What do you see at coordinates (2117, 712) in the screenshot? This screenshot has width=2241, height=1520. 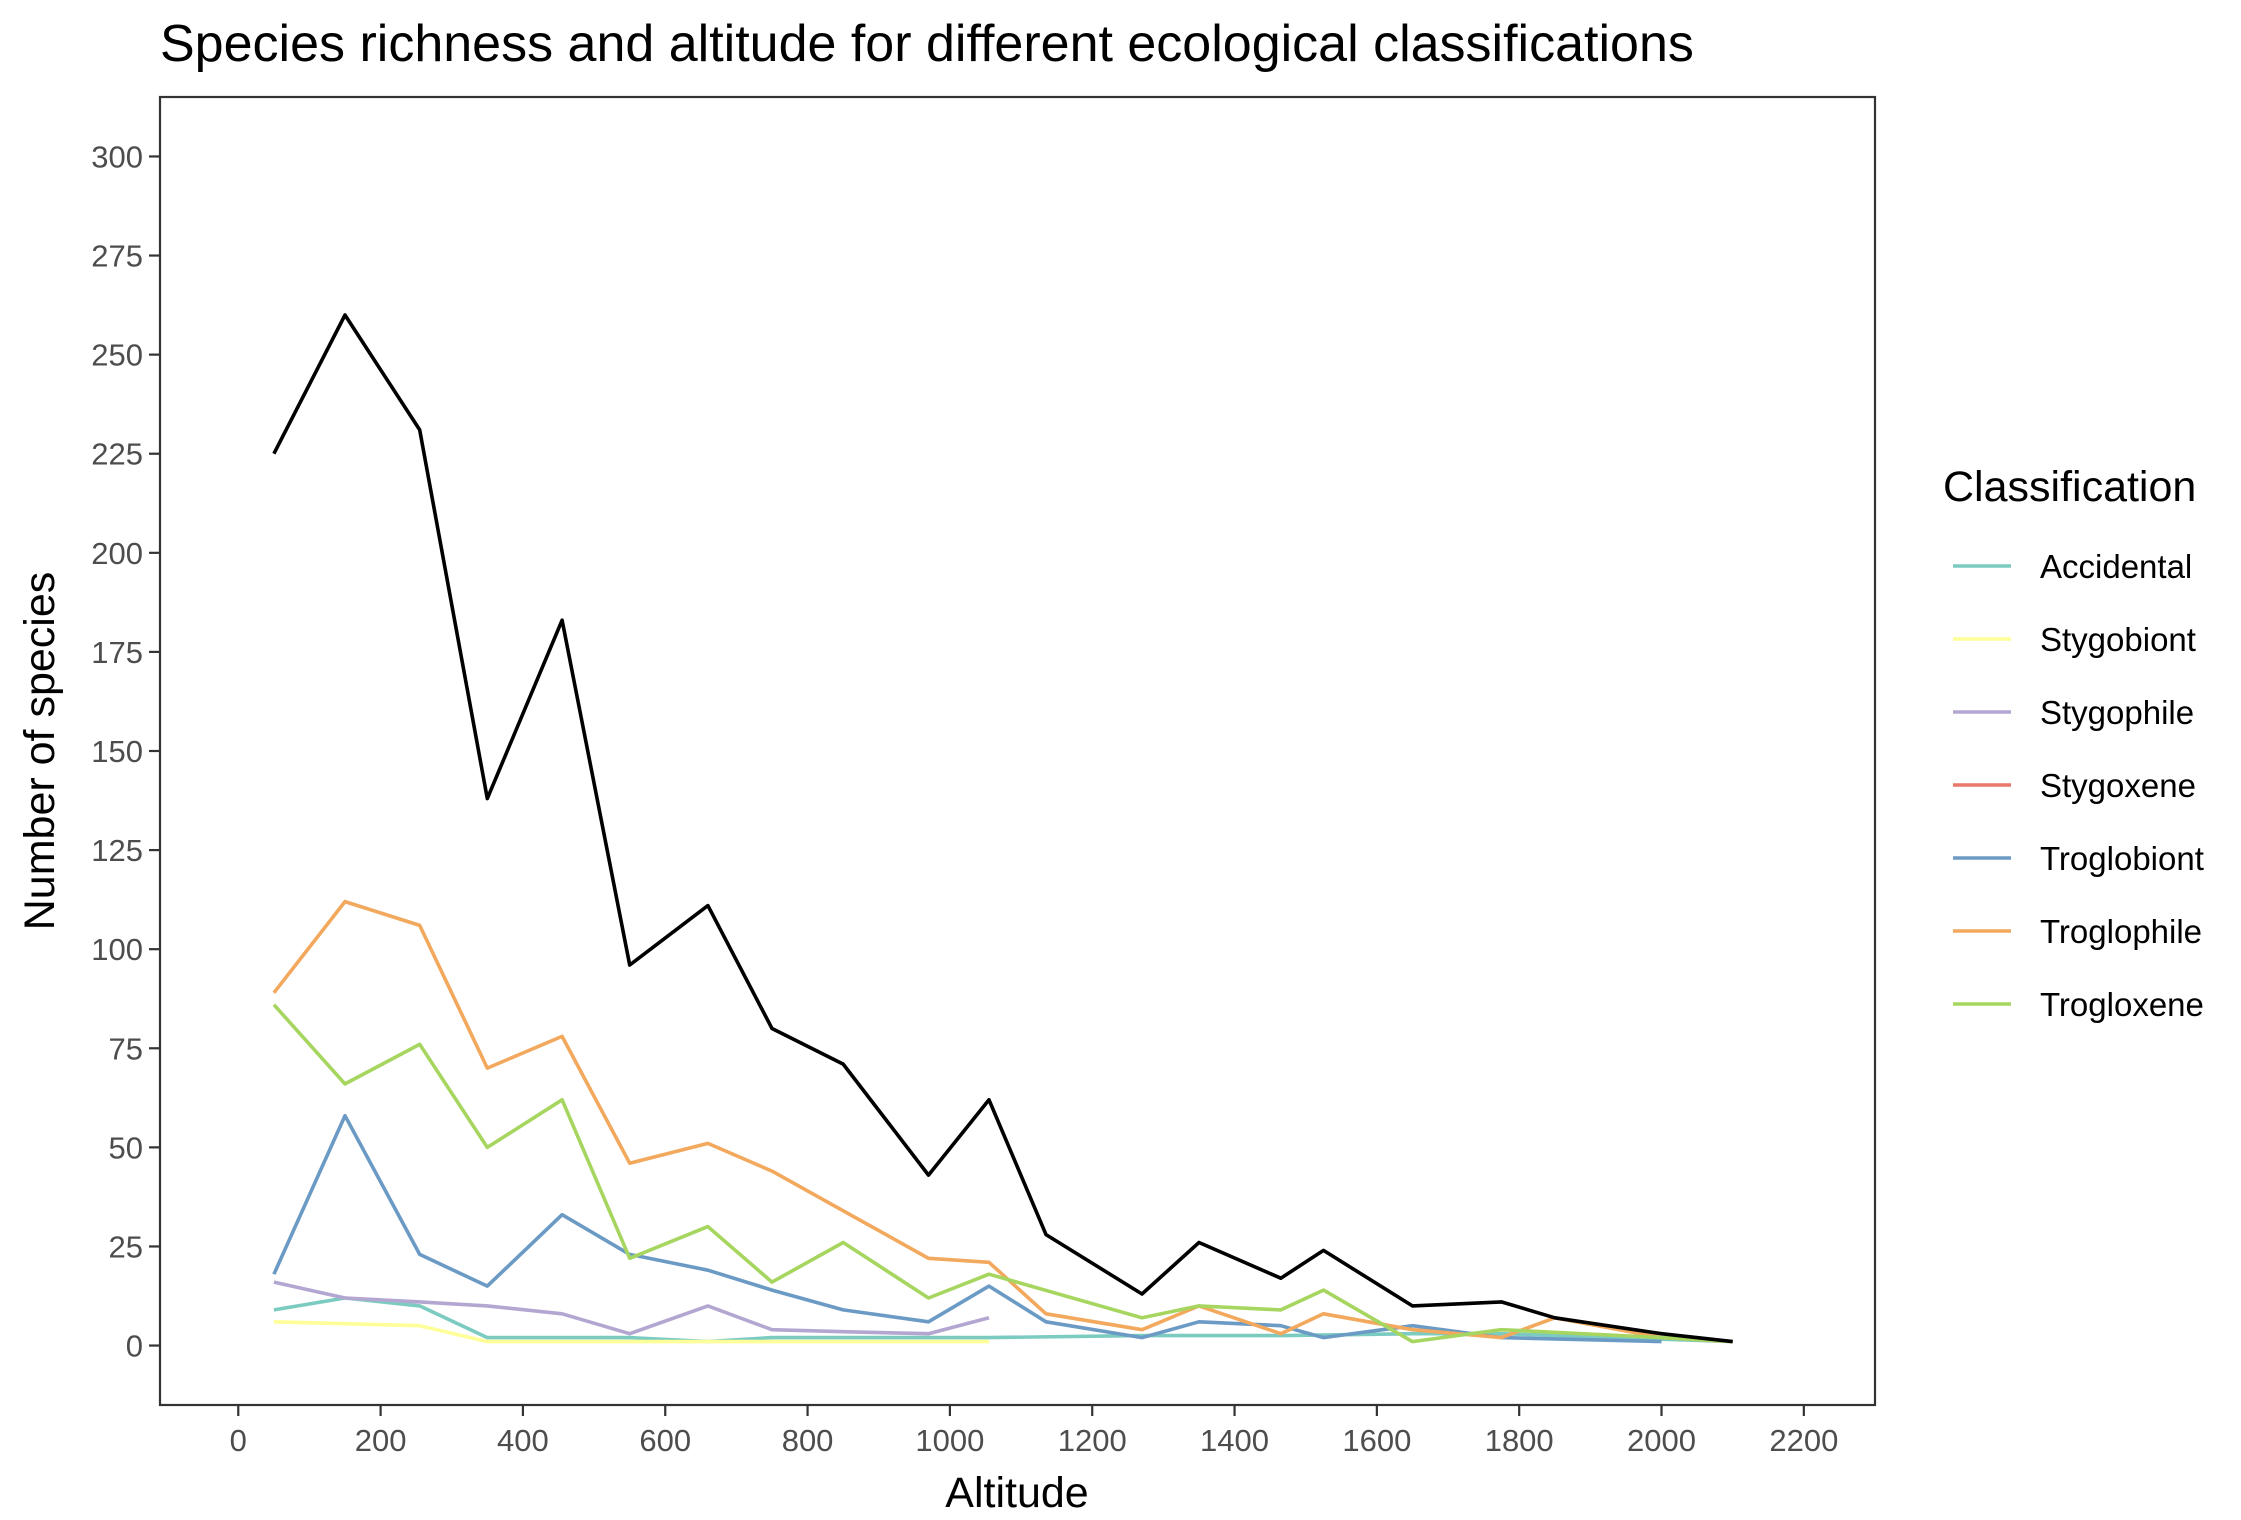 I see `legend-label-stygophile: Stygophile` at bounding box center [2117, 712].